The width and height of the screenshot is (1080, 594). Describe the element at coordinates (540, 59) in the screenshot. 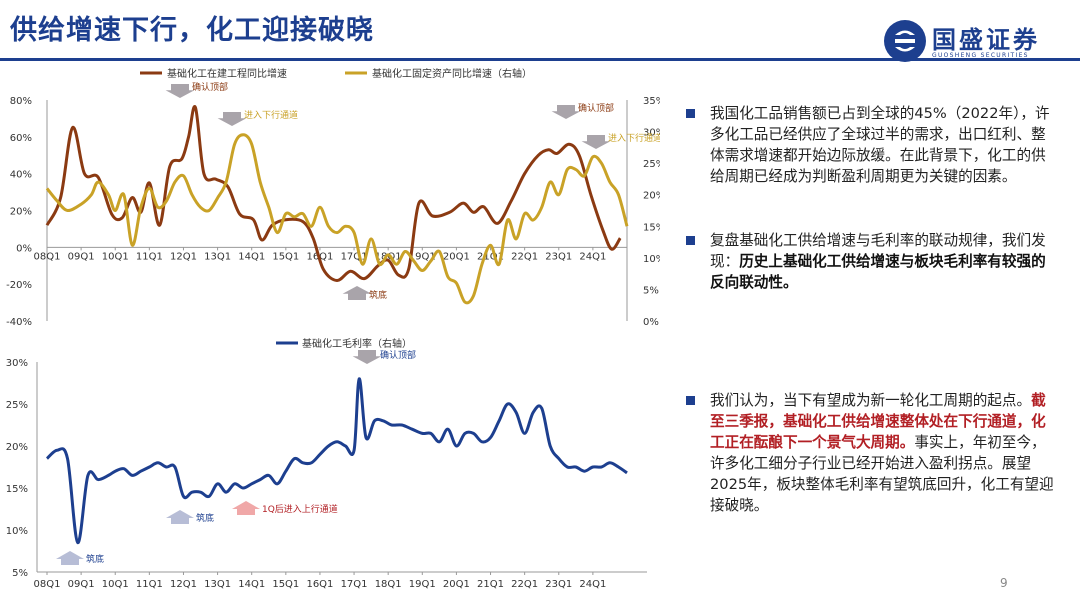

I see `title-underline` at that location.